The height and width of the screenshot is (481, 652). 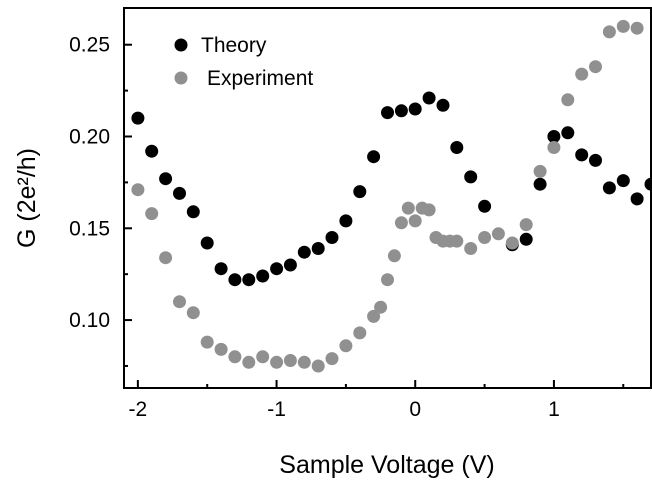 I want to click on y-tick-label-1: 0.15, so click(x=89, y=228).